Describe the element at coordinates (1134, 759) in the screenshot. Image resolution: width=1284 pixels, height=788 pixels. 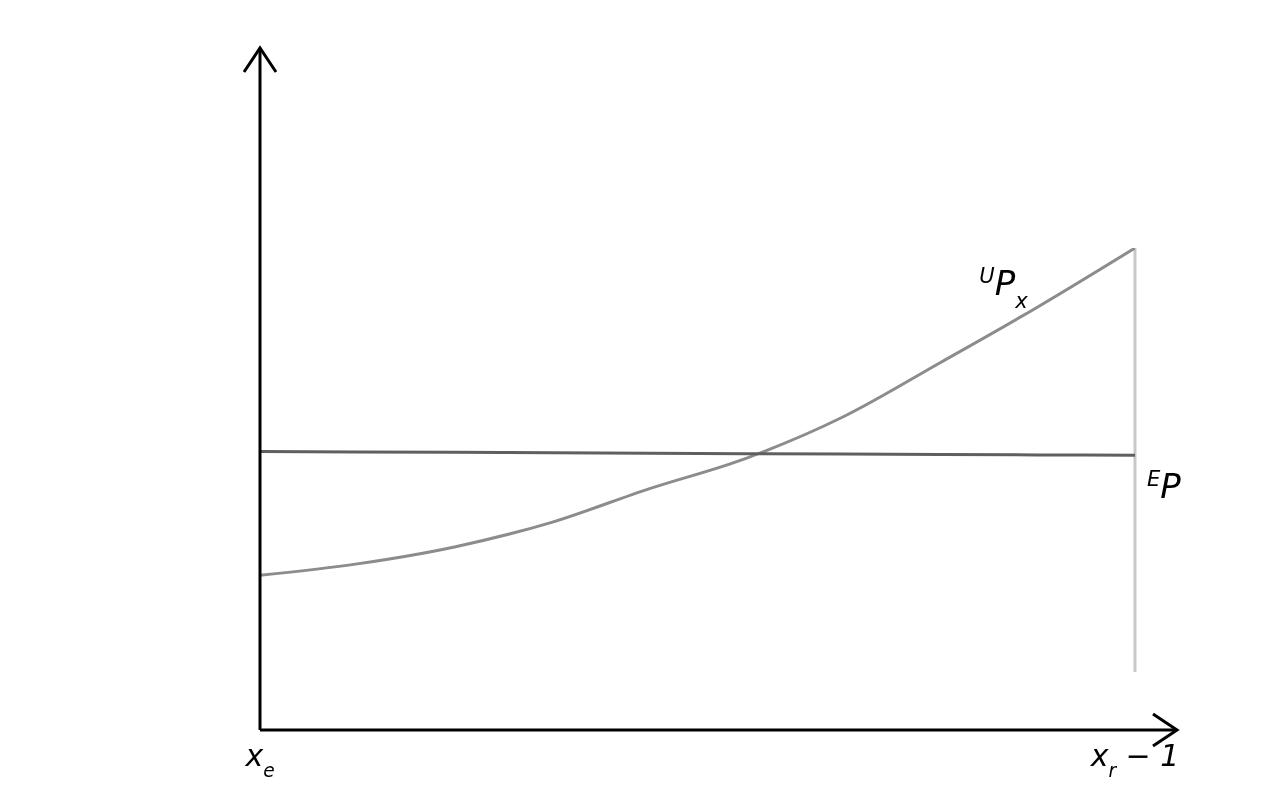
I see `x-tick-label: x$_{r}$ − 1` at that location.